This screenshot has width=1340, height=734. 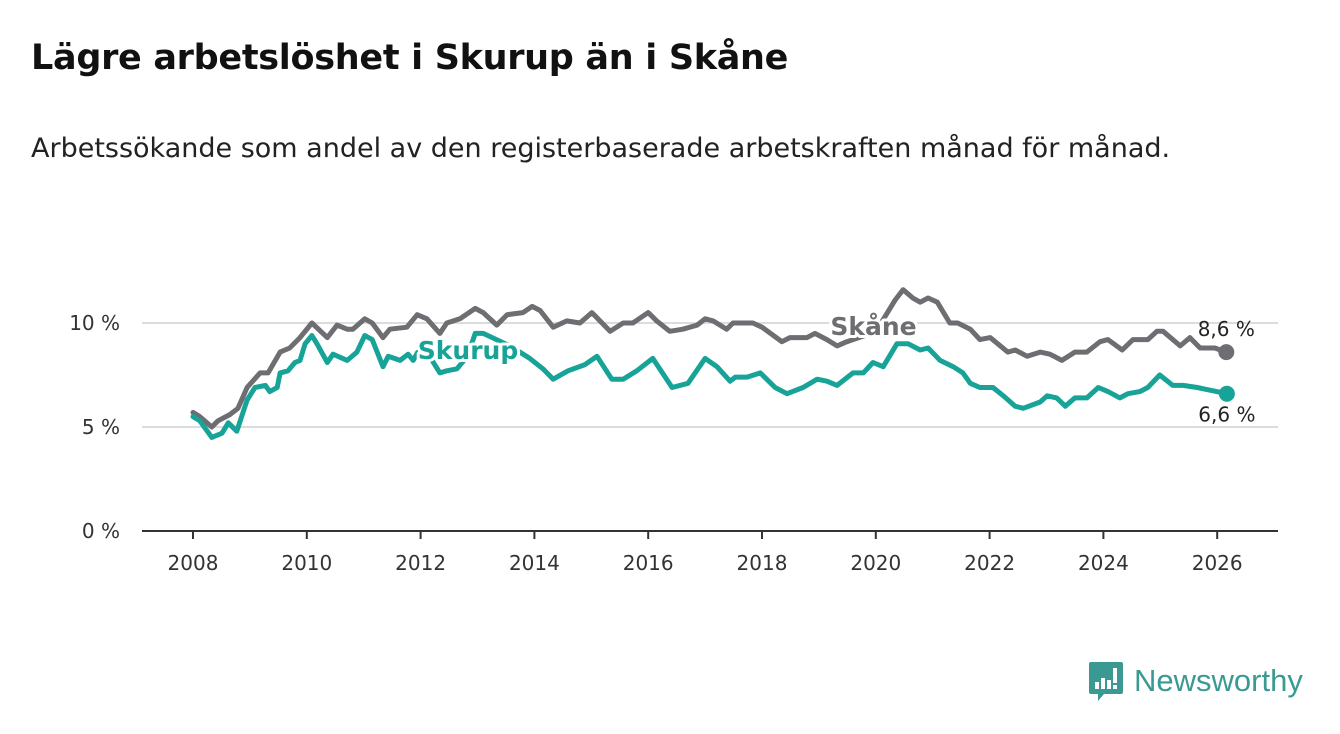 I want to click on x-tick-label: 2008, so click(x=193, y=563).